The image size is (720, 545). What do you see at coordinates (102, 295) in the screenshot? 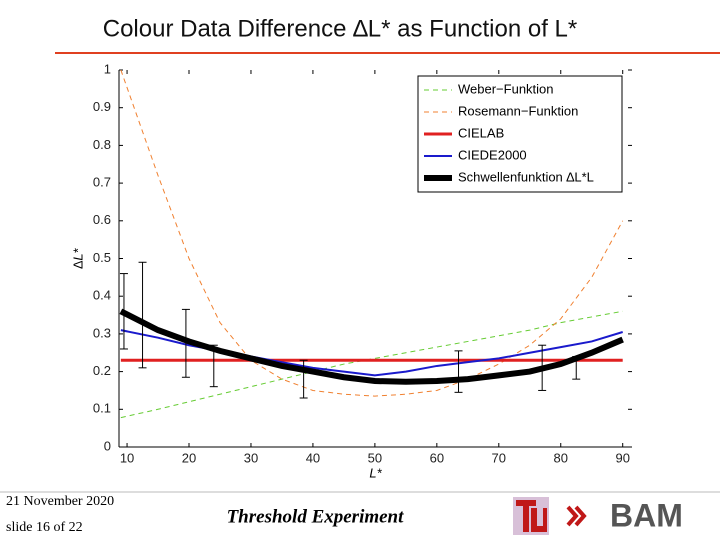
I see `y-tick-label: 0.4` at bounding box center [102, 295].